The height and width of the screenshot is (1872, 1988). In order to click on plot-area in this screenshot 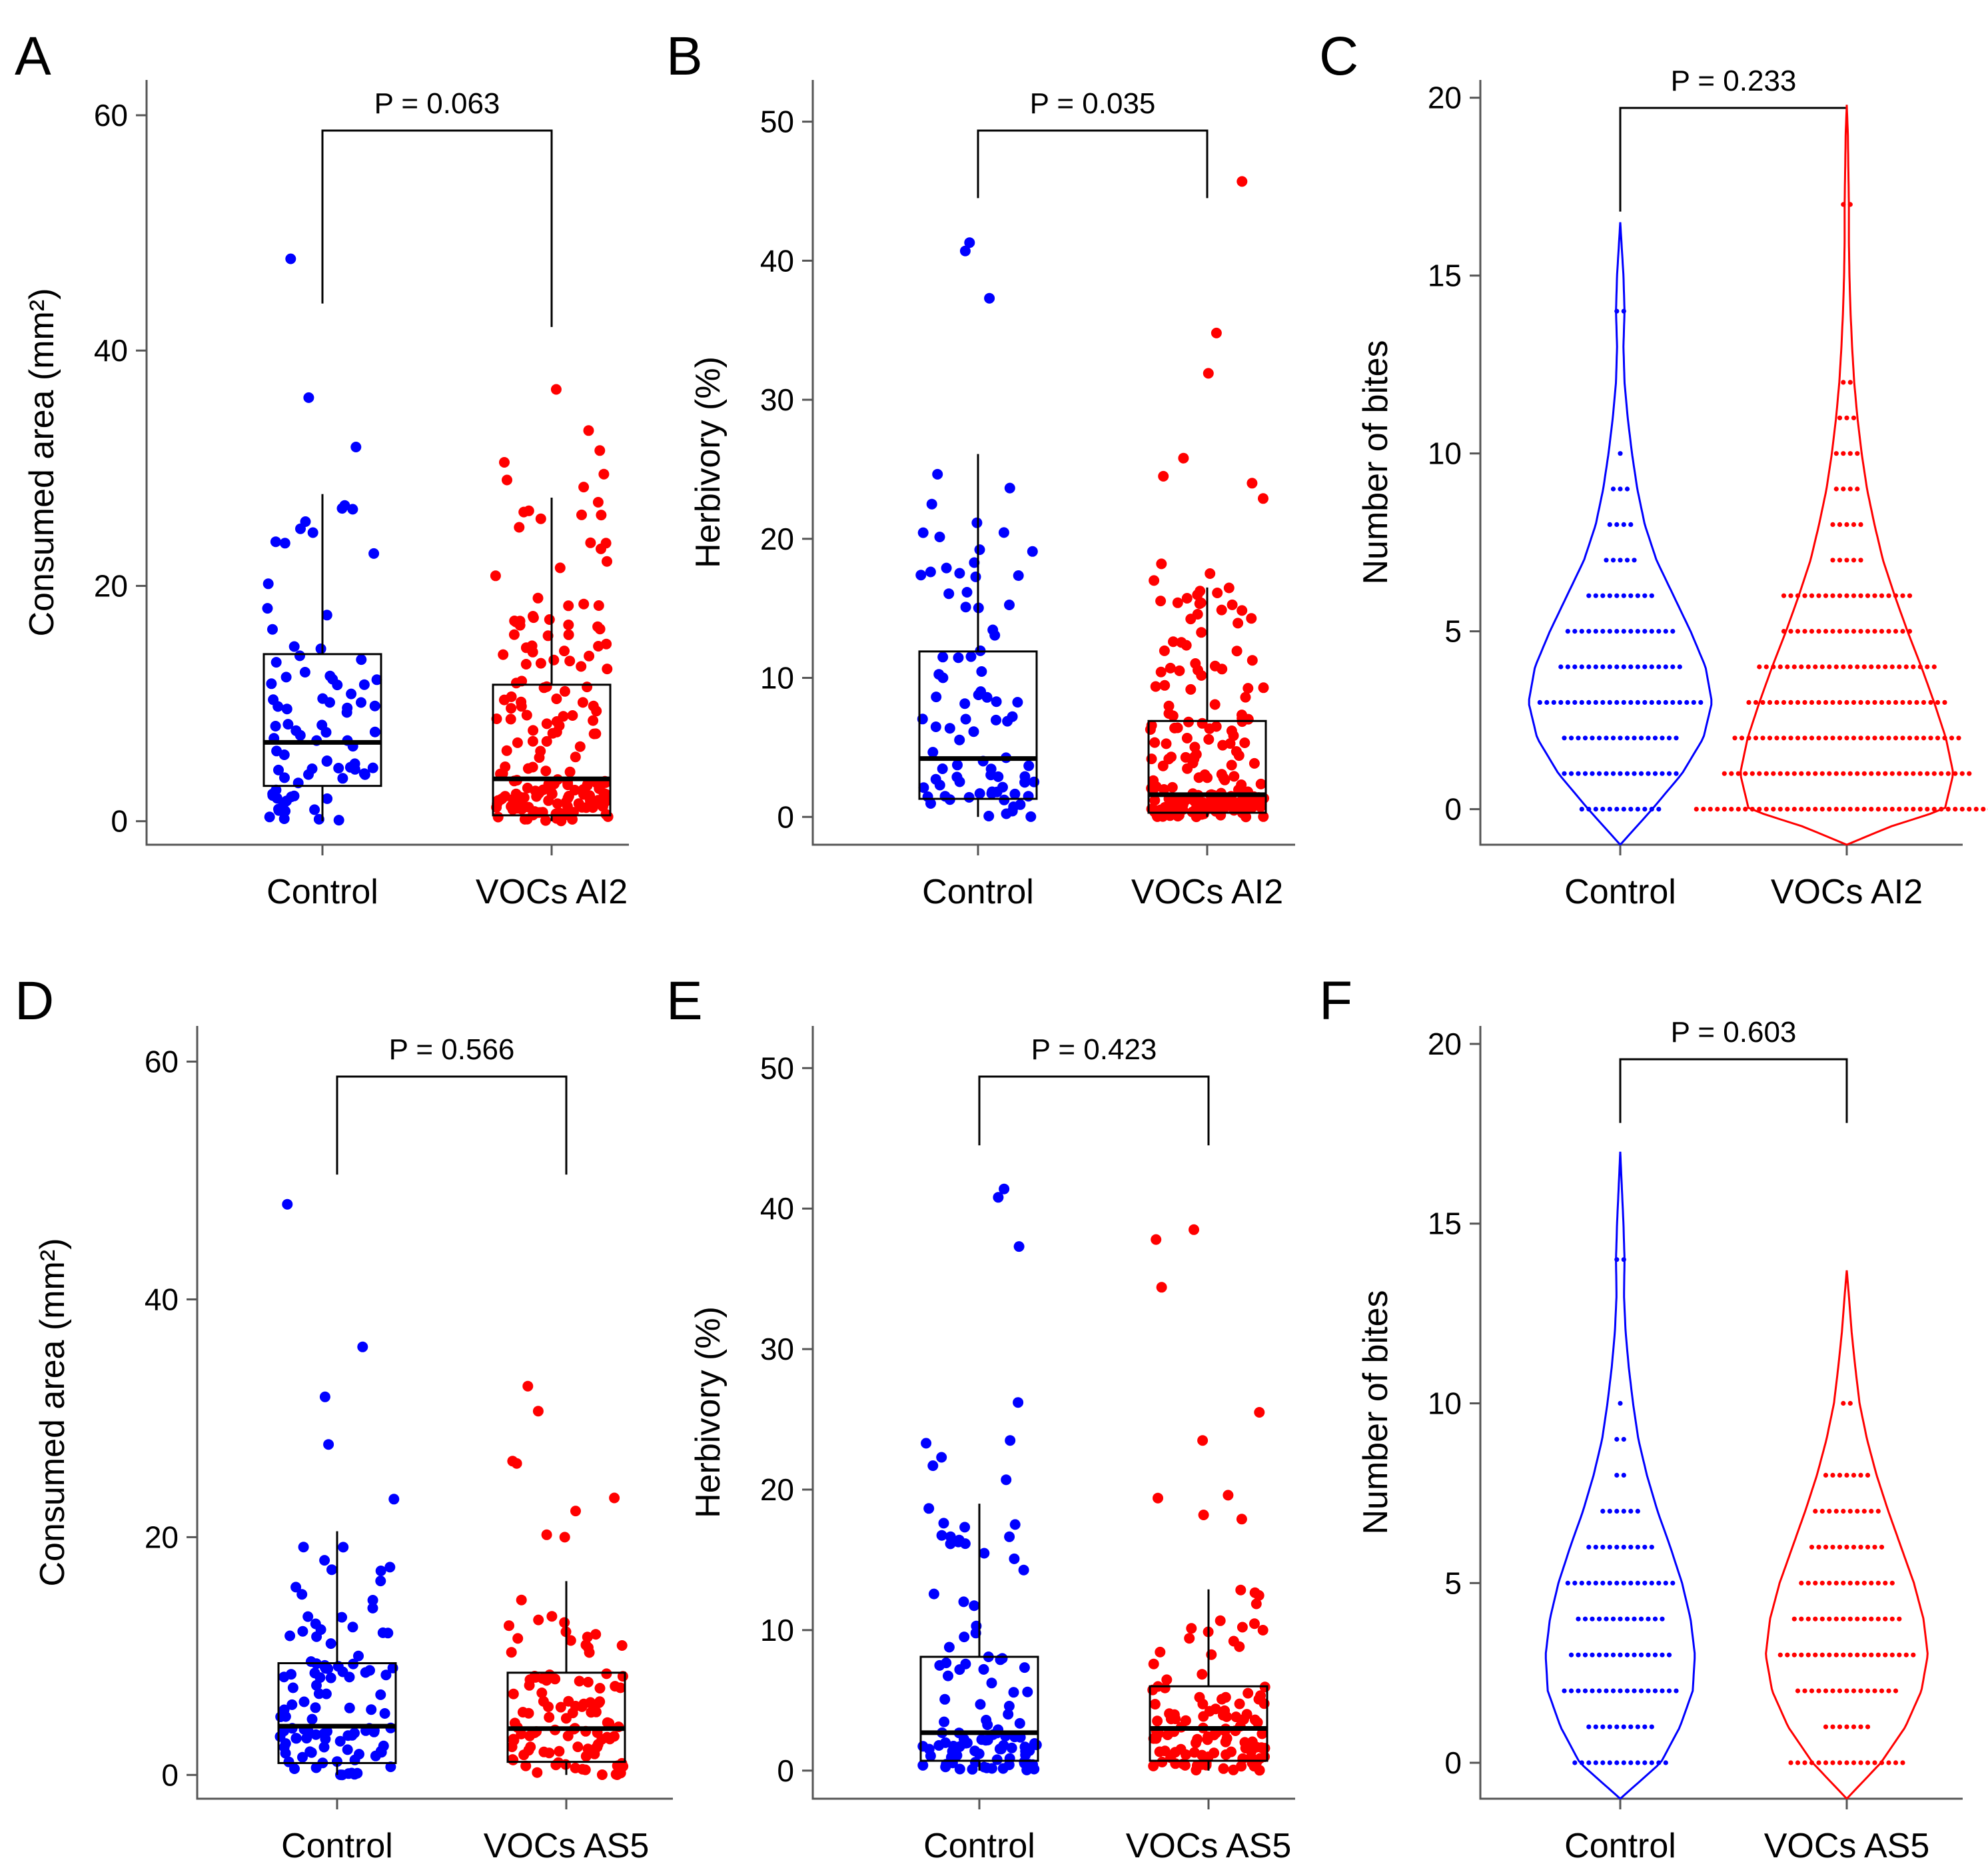, I will do `click(438, 540)`.